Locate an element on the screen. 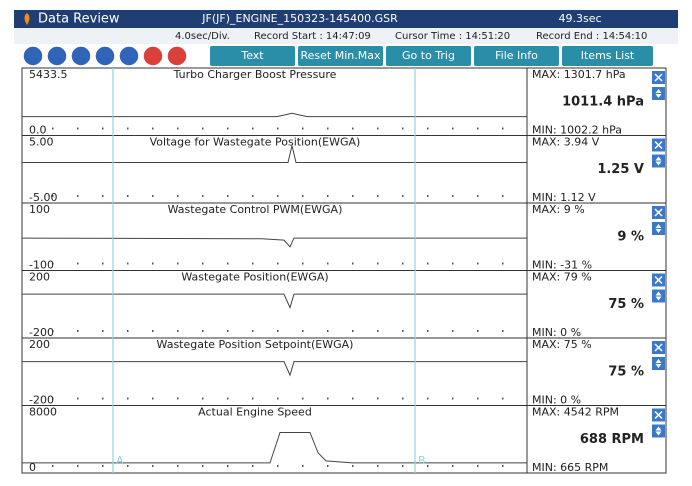 The height and width of the screenshot is (486, 692). signal-title: Wastegate Control PWM(EWGA) is located at coordinates (255, 209).